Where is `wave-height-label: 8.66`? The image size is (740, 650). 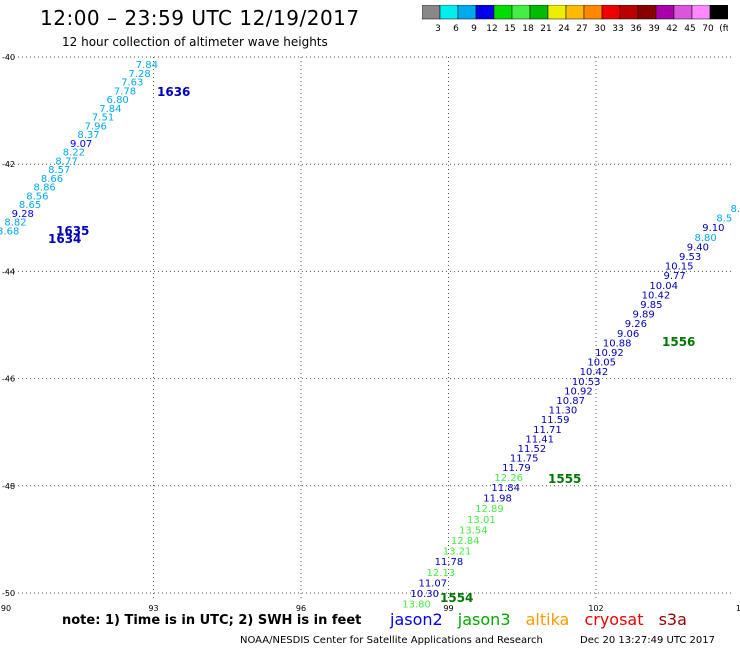
wave-height-label: 8.66 is located at coordinates (52, 179).